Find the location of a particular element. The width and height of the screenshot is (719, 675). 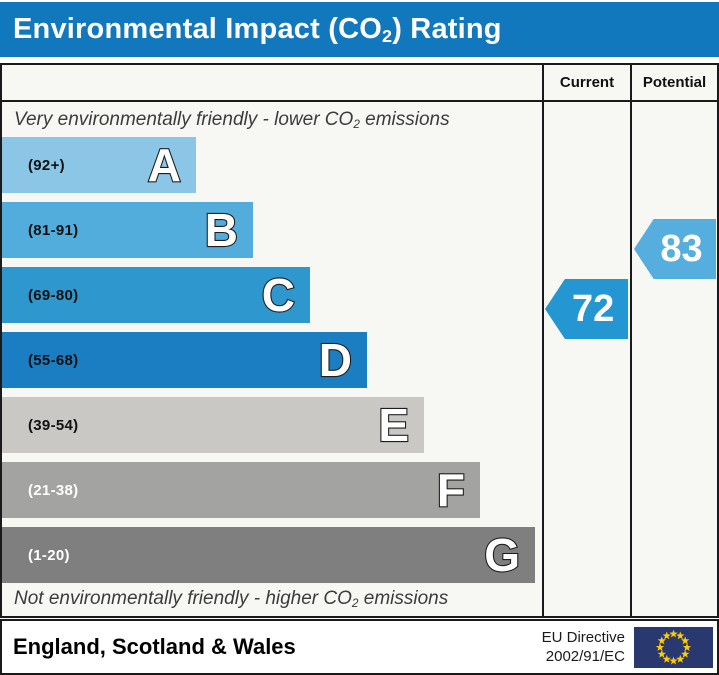

potential-rating-value: 83 is located at coordinates (681, 248).